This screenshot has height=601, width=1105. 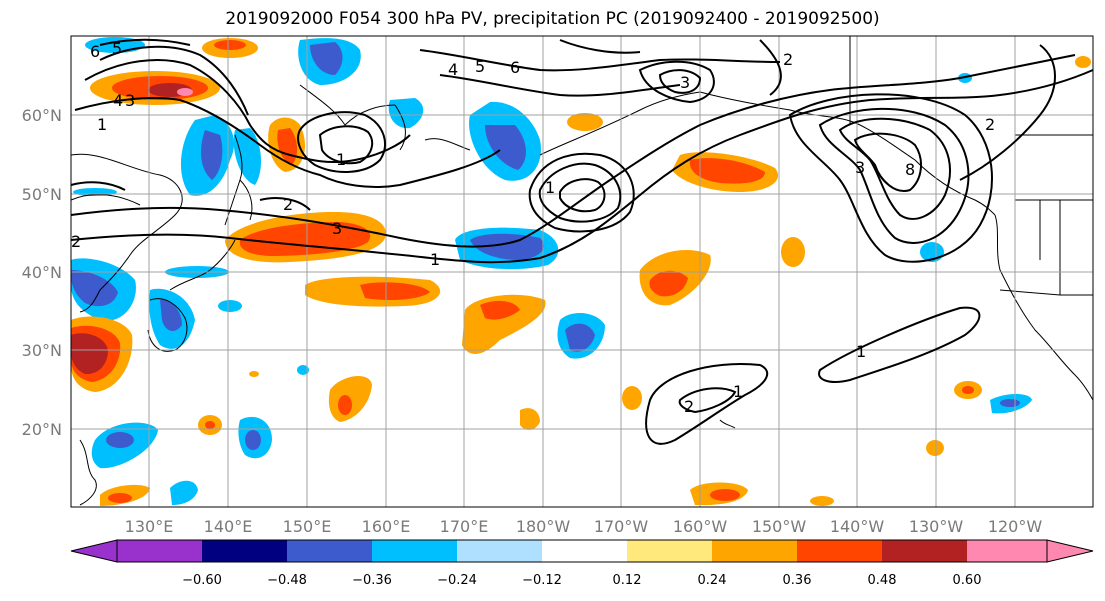 What do you see at coordinates (797, 580) in the screenshot?
I see `colorbar-tick-label: 0.36` at bounding box center [797, 580].